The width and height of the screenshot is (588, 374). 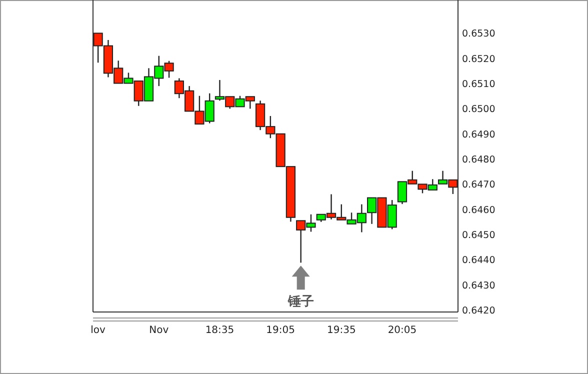 I want to click on y-tick-label: 0.6450, so click(x=479, y=236).